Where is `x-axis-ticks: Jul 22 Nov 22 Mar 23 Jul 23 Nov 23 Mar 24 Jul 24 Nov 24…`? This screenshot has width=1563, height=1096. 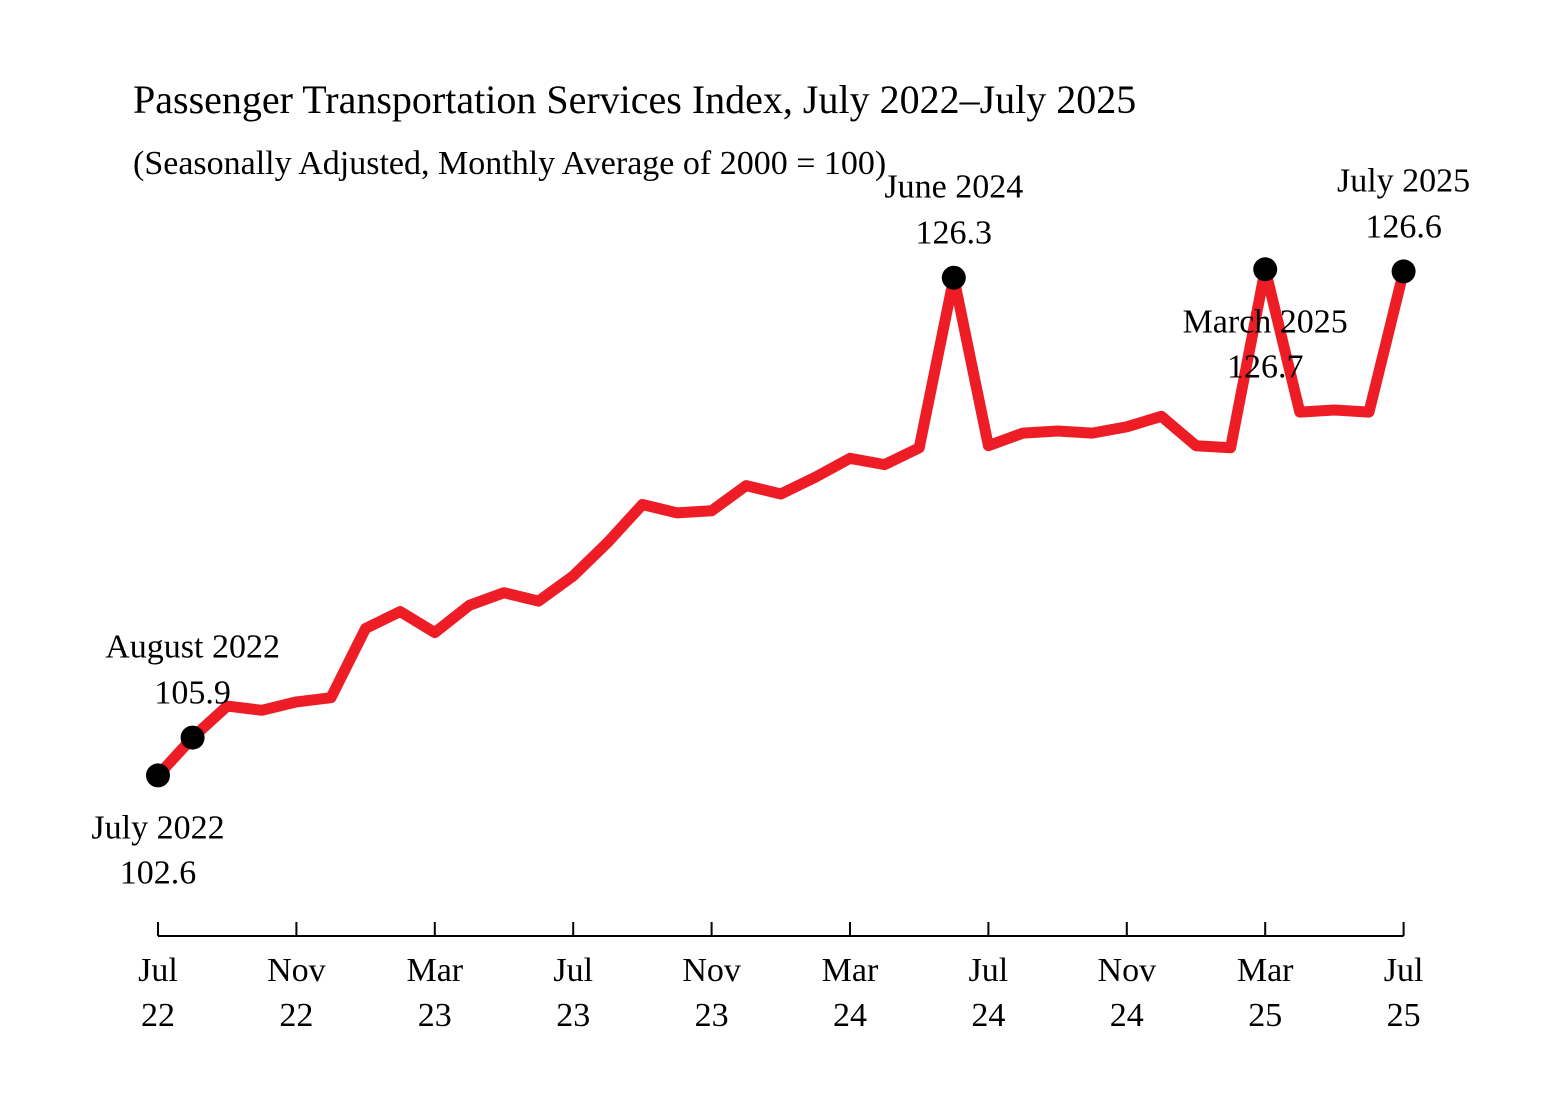 x-axis-ticks: Jul 22 Nov 22 Mar 23 Jul 23 Nov 23 Mar 24 Jul 24 Nov 24… is located at coordinates (780, 978).